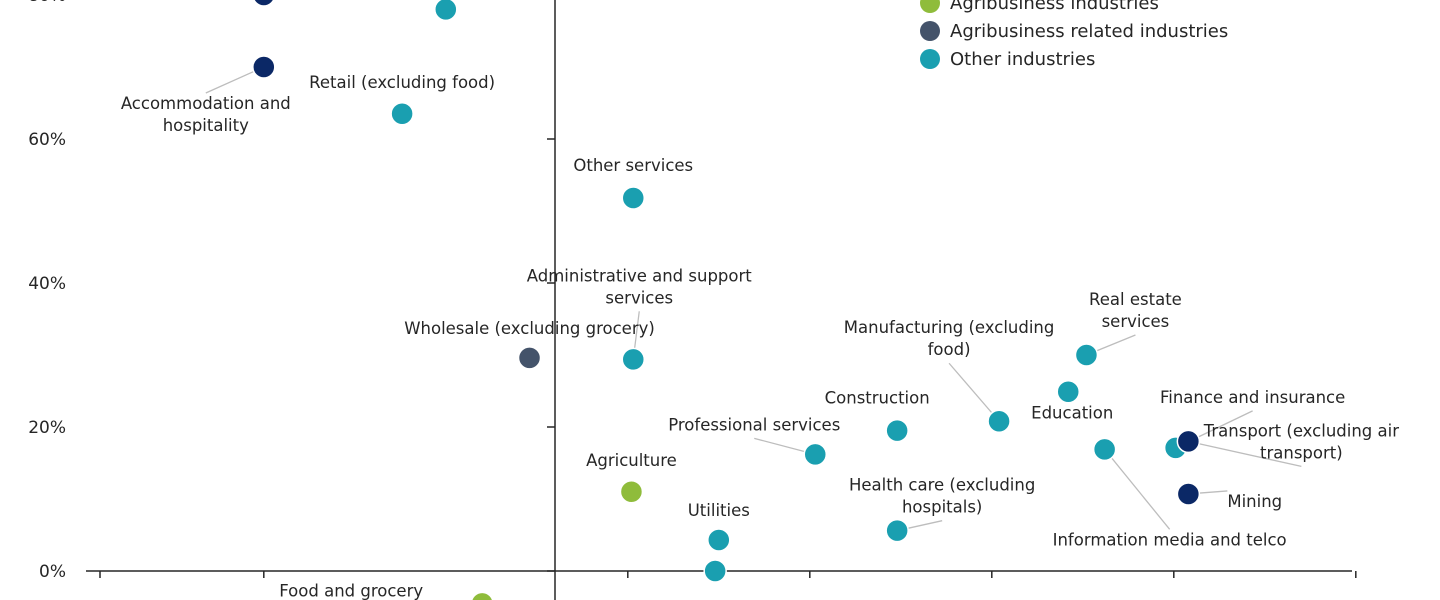 The width and height of the screenshot is (1440, 600). Describe the element at coordinates (631, 460) in the screenshot. I see `point-label: Agriculture` at that location.